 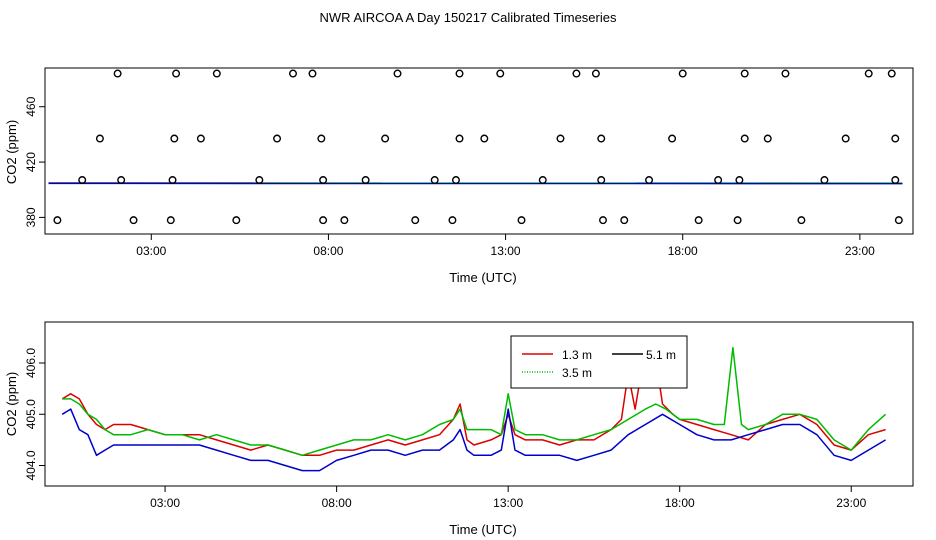 I want to click on bottom-x-axis: 03:00 08:00 13:00 18:00 23:00, so click(x=508, y=498).